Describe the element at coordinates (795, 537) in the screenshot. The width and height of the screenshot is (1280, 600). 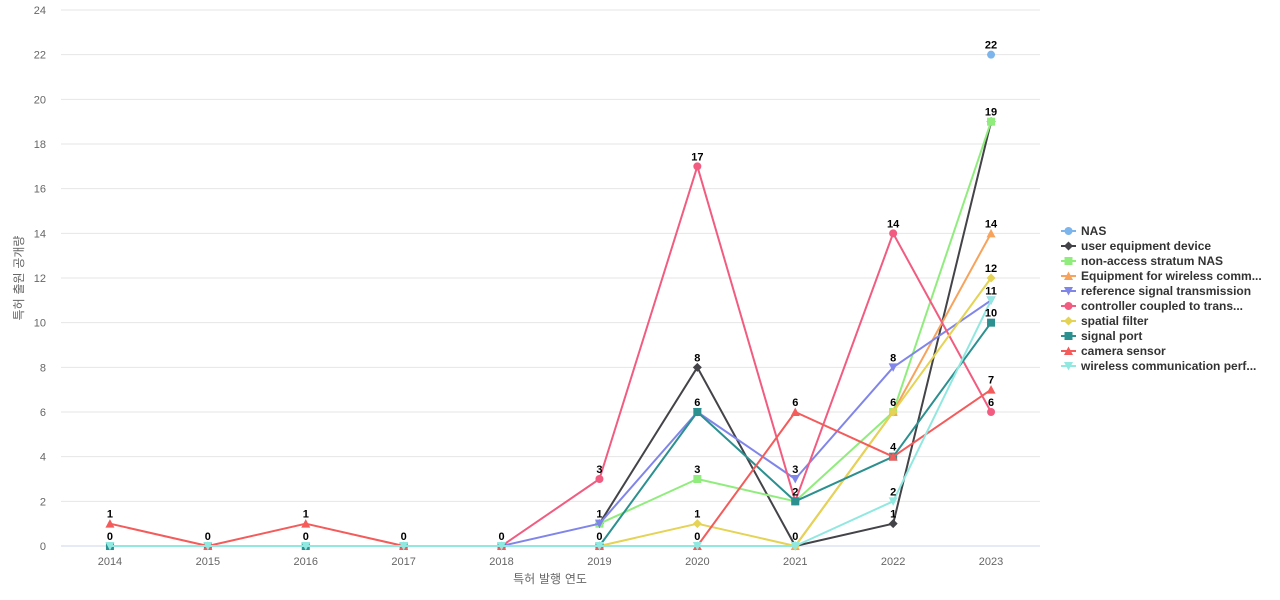
I see `data-label-2021-0: 0` at that location.